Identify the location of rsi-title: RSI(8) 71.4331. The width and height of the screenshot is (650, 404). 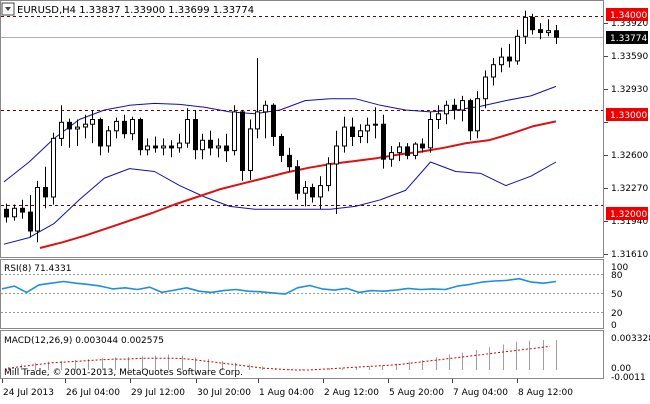
(37, 269).